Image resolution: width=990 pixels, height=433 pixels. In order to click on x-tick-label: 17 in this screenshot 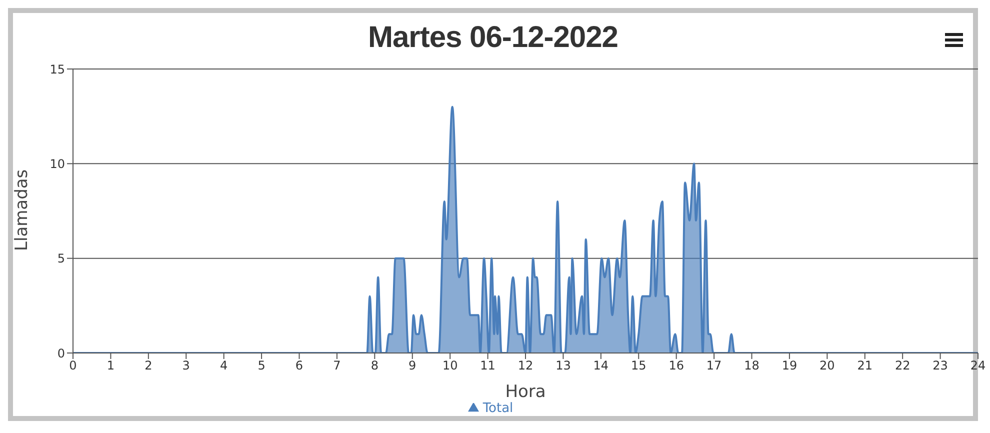, I will do `click(714, 365)`.